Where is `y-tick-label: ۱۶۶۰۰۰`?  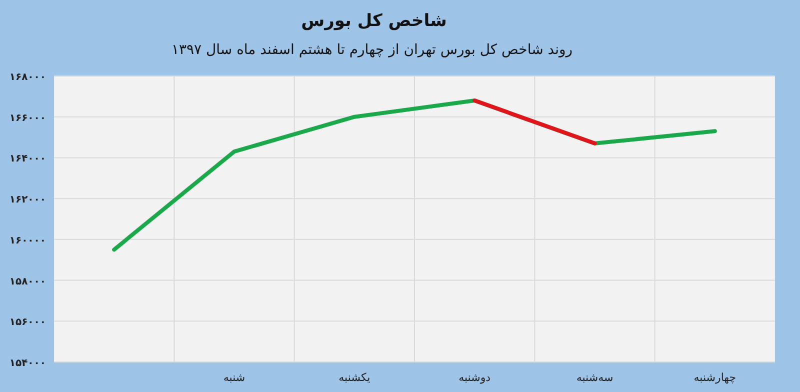 y-tick-label: ۱۶۶۰۰۰ is located at coordinates (27, 118).